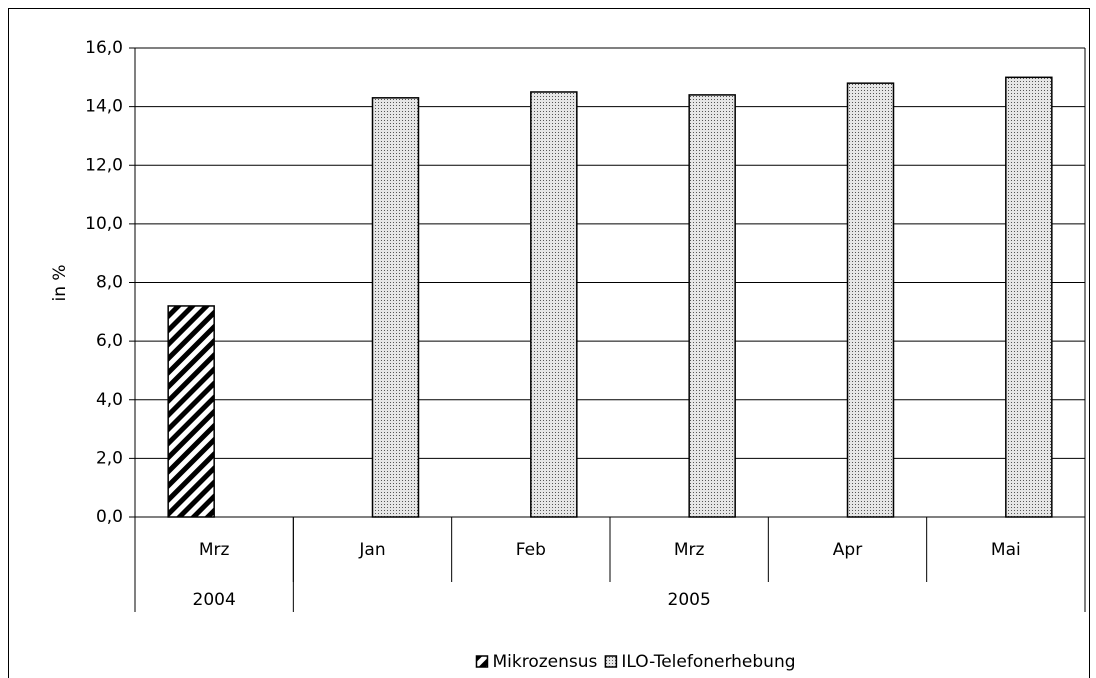 The height and width of the screenshot is (678, 1096). Describe the element at coordinates (104, 48) in the screenshot. I see `y-tick-label: 16,0` at that location.